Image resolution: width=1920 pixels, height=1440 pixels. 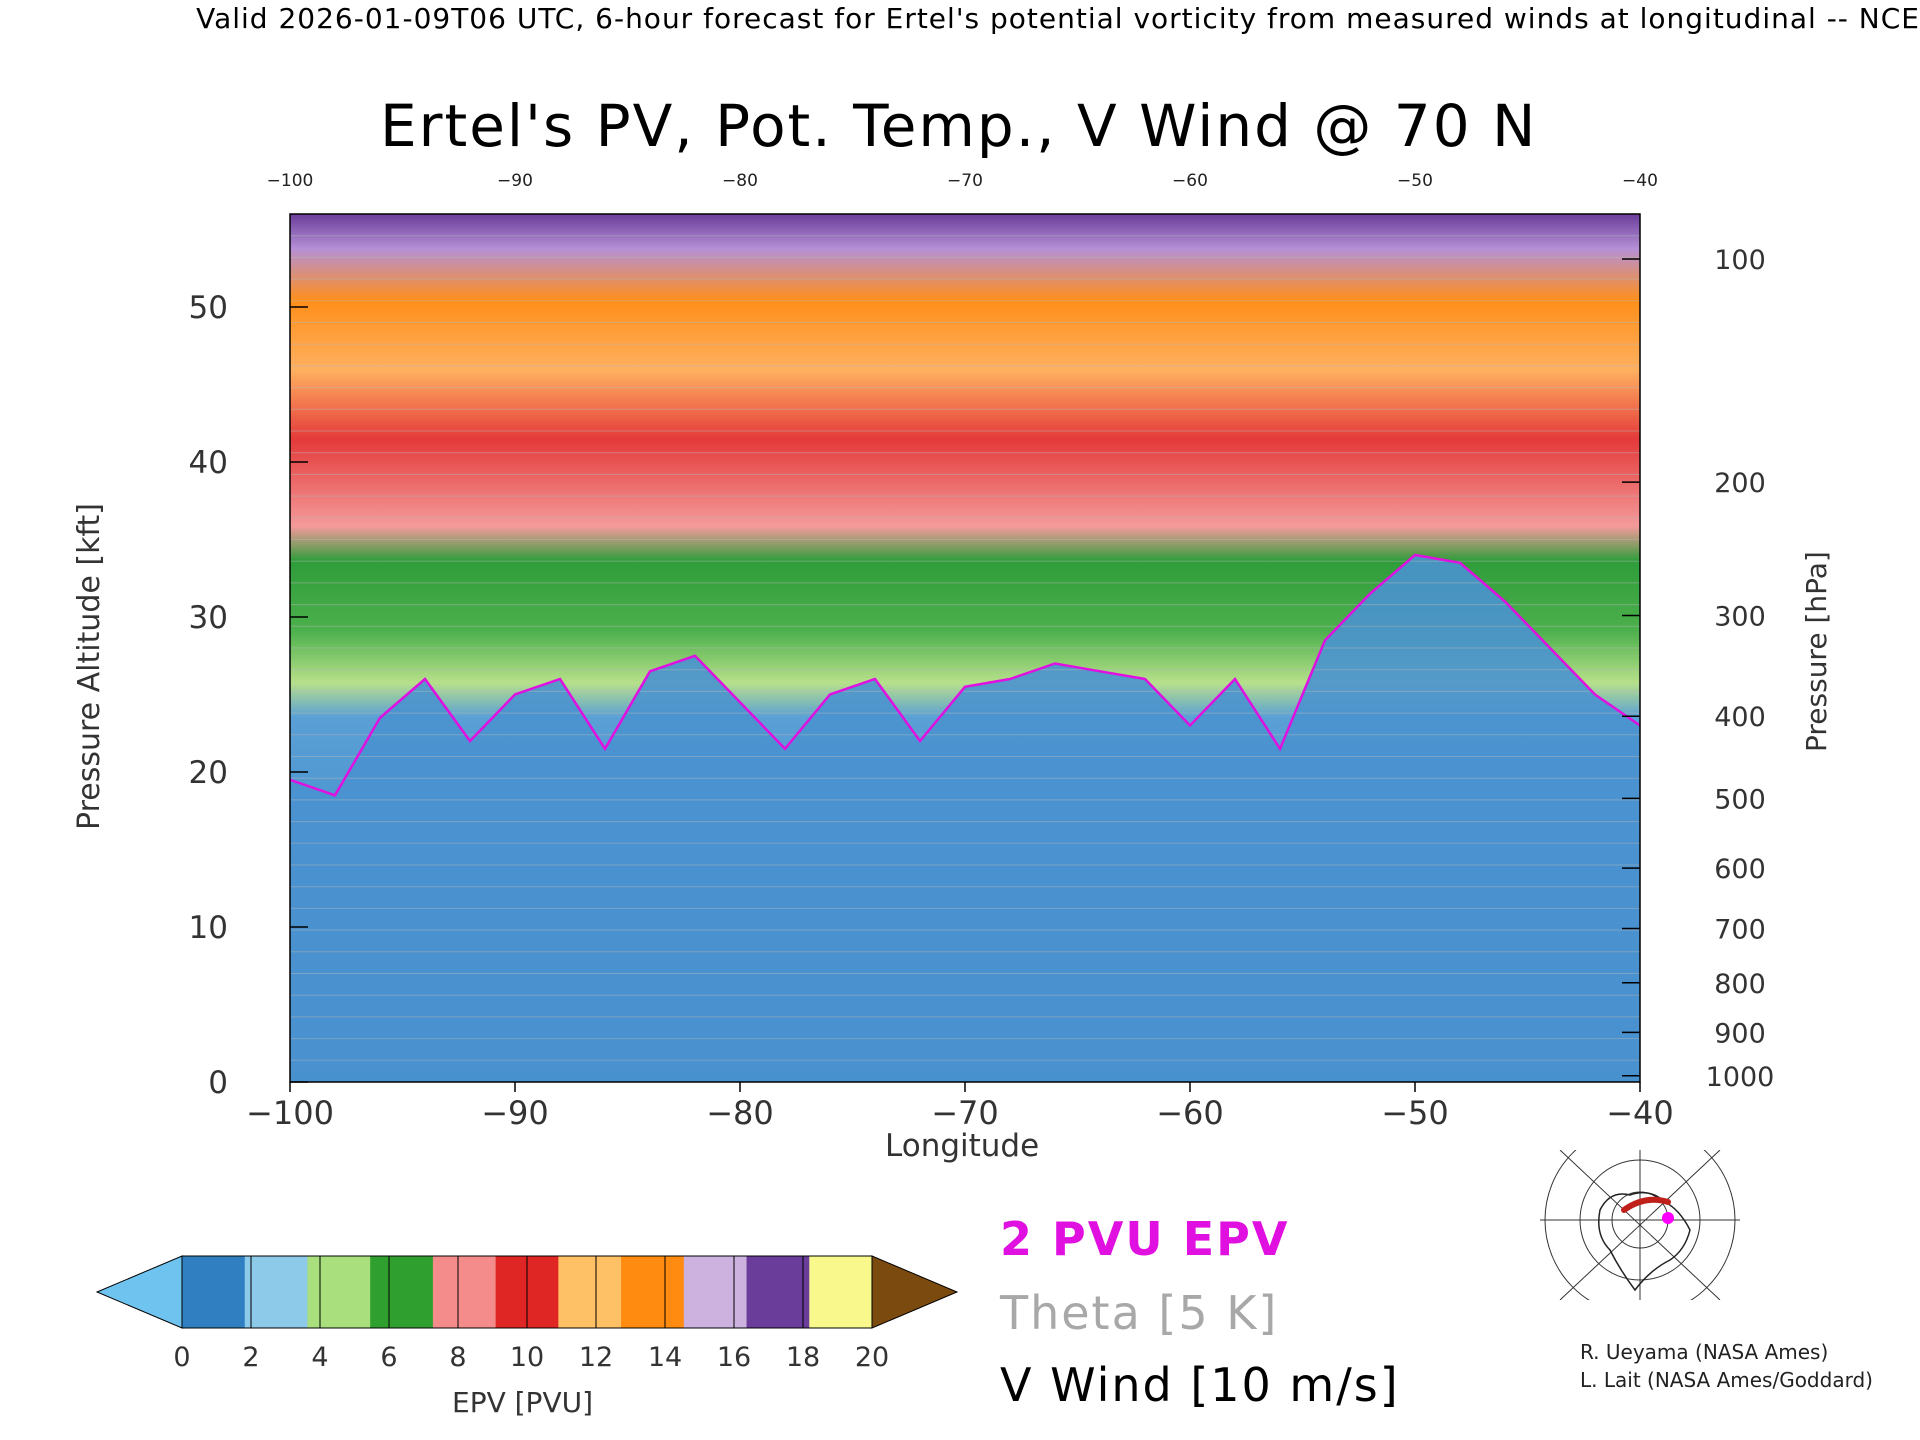 What do you see at coordinates (1415, 1113) in the screenshot?
I see `x-tick-label: −50` at bounding box center [1415, 1113].